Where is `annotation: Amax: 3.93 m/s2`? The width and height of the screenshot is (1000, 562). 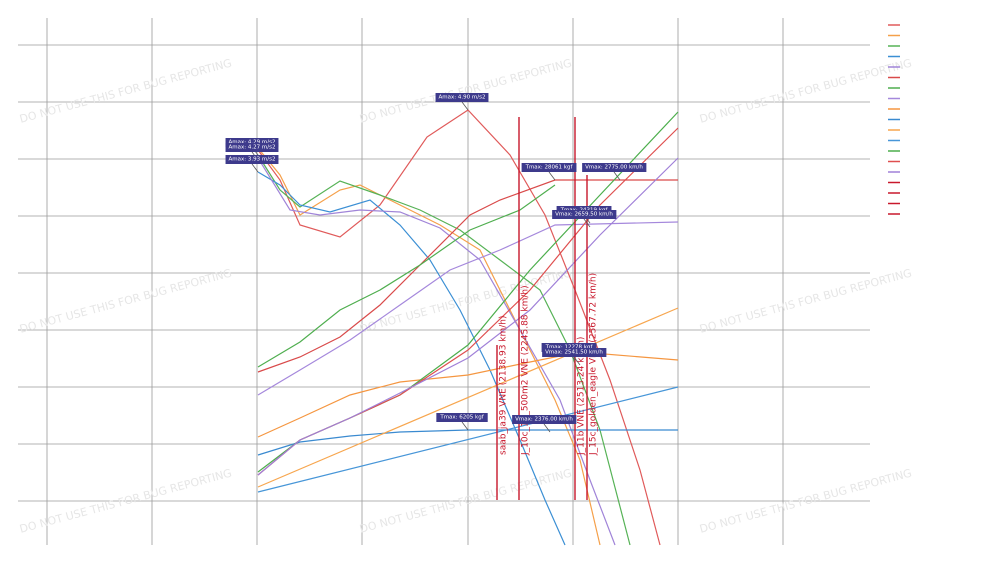
annotation: Amax: 3.93 m/s2 is located at coordinates (252, 159).